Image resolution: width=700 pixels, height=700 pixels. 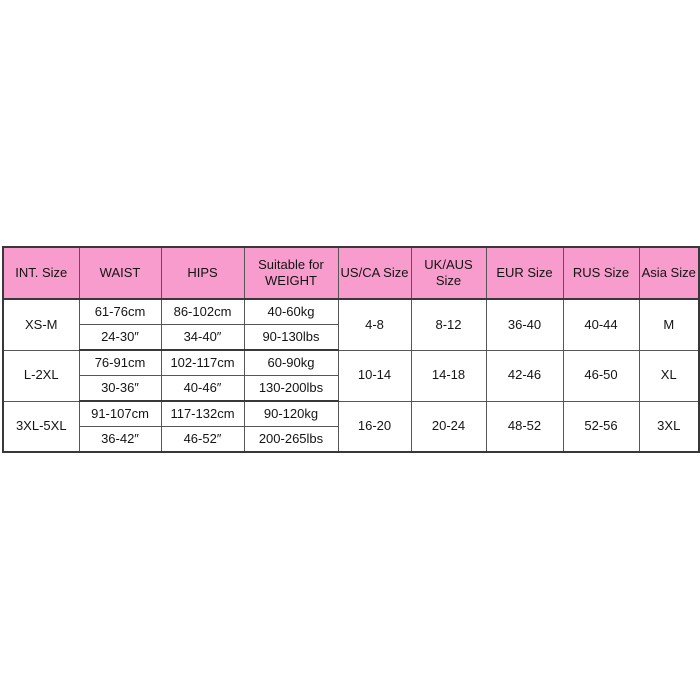 What do you see at coordinates (448, 426) in the screenshot?
I see `cell-uk-aus: 20-24` at bounding box center [448, 426].